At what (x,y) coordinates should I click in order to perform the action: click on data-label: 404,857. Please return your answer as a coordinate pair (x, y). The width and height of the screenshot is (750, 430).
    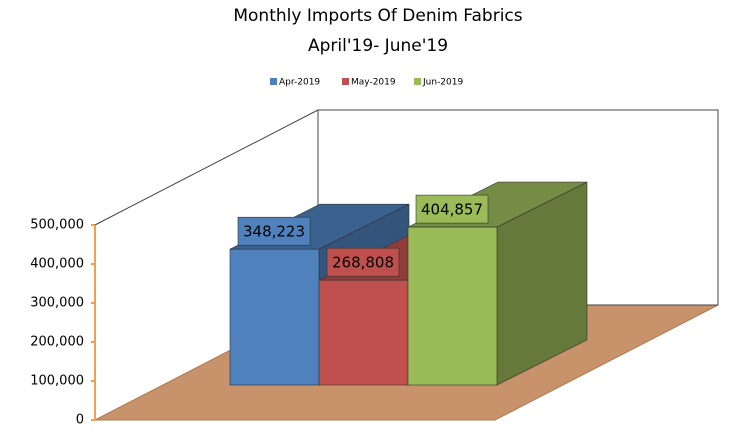
    Looking at the image, I should click on (452, 210).